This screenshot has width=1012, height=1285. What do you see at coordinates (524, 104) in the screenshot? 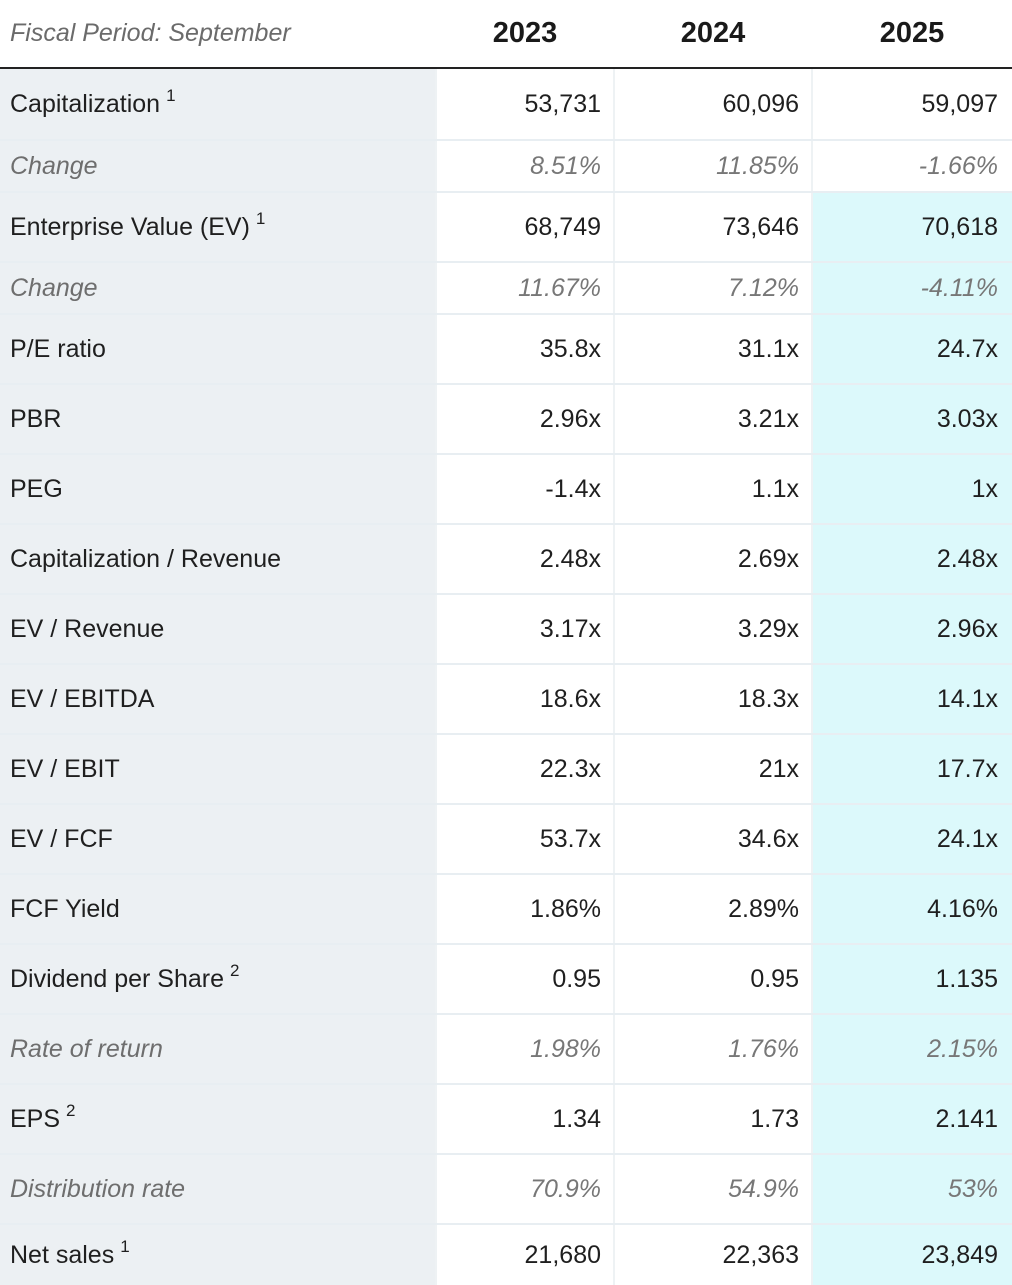
I see `cell-2023: 53,731` at bounding box center [524, 104].